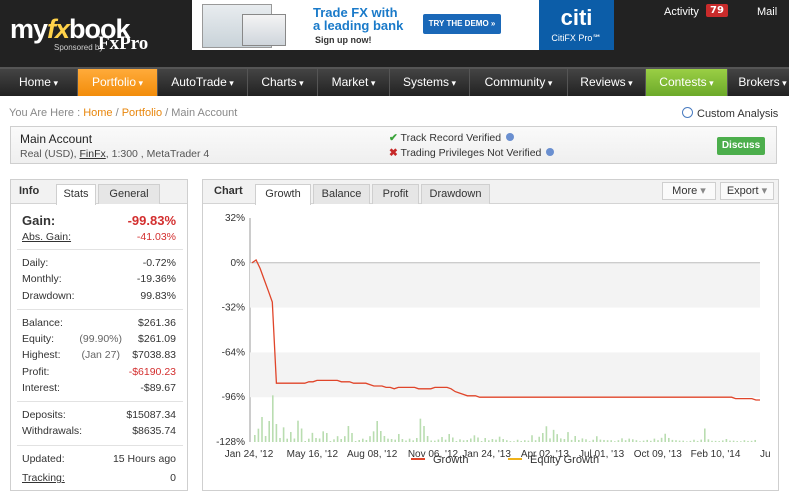 This screenshot has width=789, height=501. What do you see at coordinates (129, 194) in the screenshot?
I see `tab-general: General` at bounding box center [129, 194].